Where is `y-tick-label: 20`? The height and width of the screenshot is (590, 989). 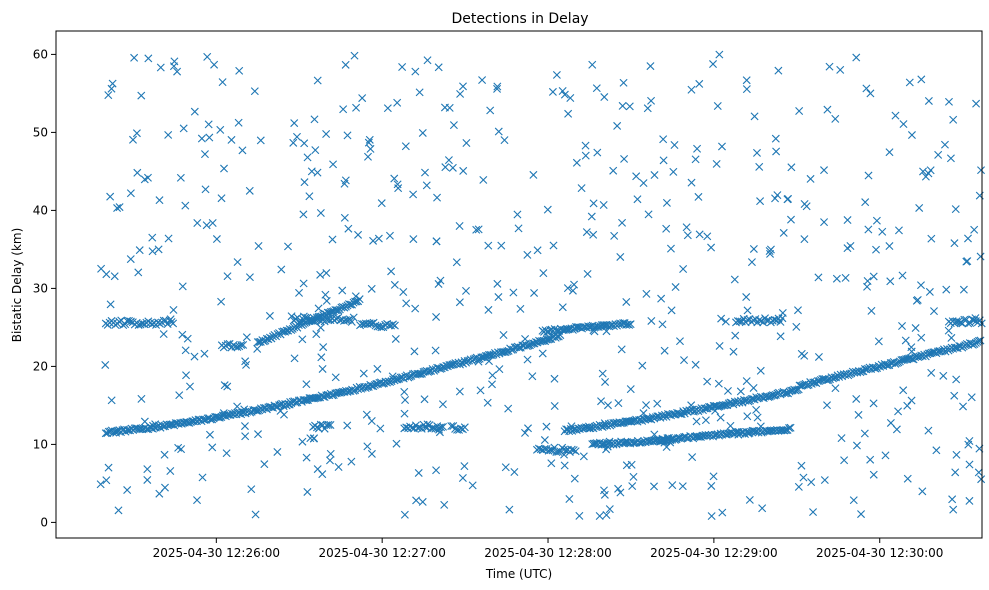
y-tick-label: 20 is located at coordinates (40, 366).